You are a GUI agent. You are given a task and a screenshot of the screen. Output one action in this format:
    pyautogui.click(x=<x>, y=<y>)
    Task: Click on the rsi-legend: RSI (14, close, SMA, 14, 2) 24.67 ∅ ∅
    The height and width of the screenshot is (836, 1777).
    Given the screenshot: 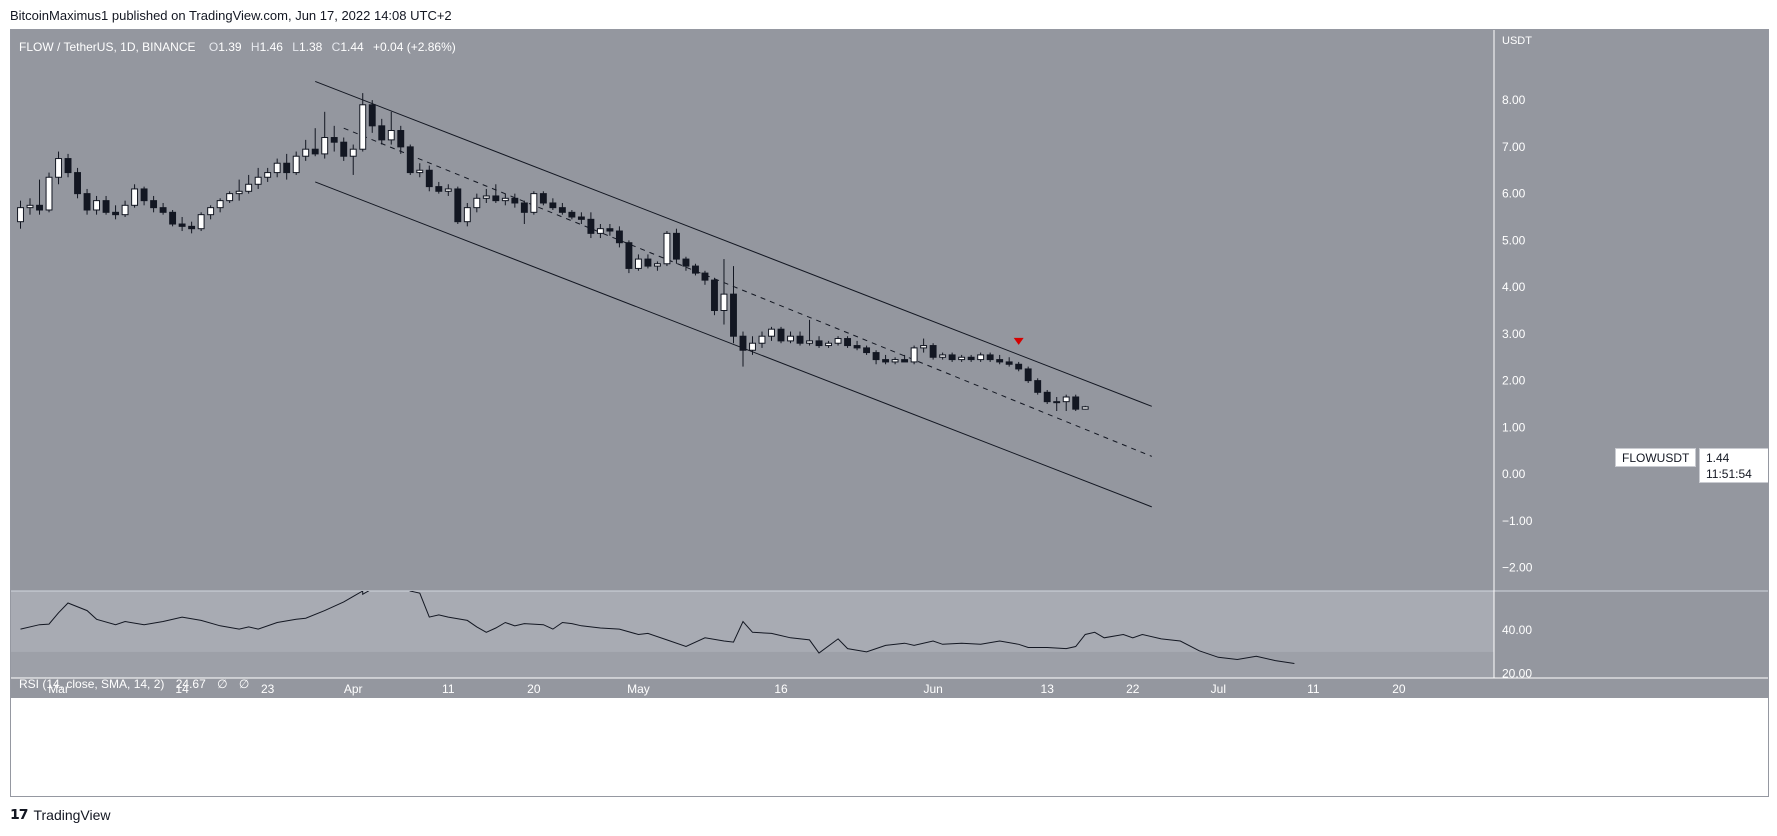 What is the action you would take?
    pyautogui.click(x=138, y=684)
    